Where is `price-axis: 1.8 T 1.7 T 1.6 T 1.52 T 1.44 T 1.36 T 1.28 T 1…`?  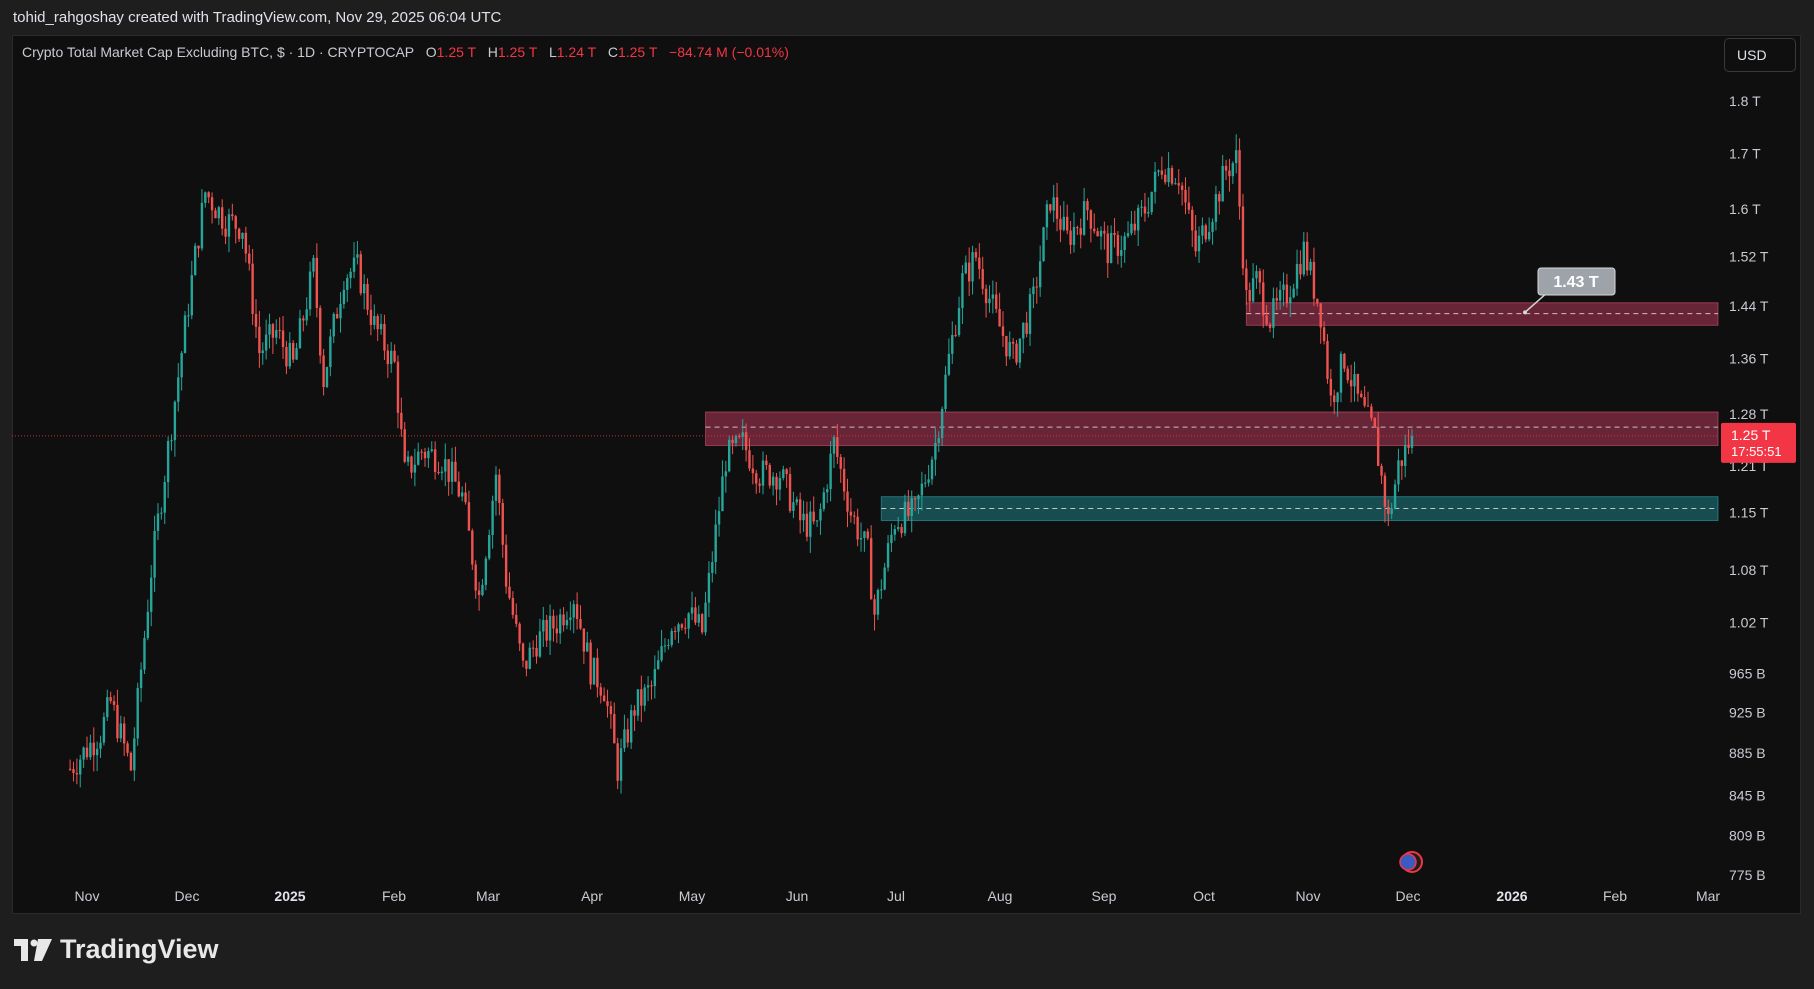
price-axis: 1.8 T 1.7 T 1.6 T 1.52 T 1.44 T 1.36 T 1.28 T 1… is located at coordinates (1758, 488).